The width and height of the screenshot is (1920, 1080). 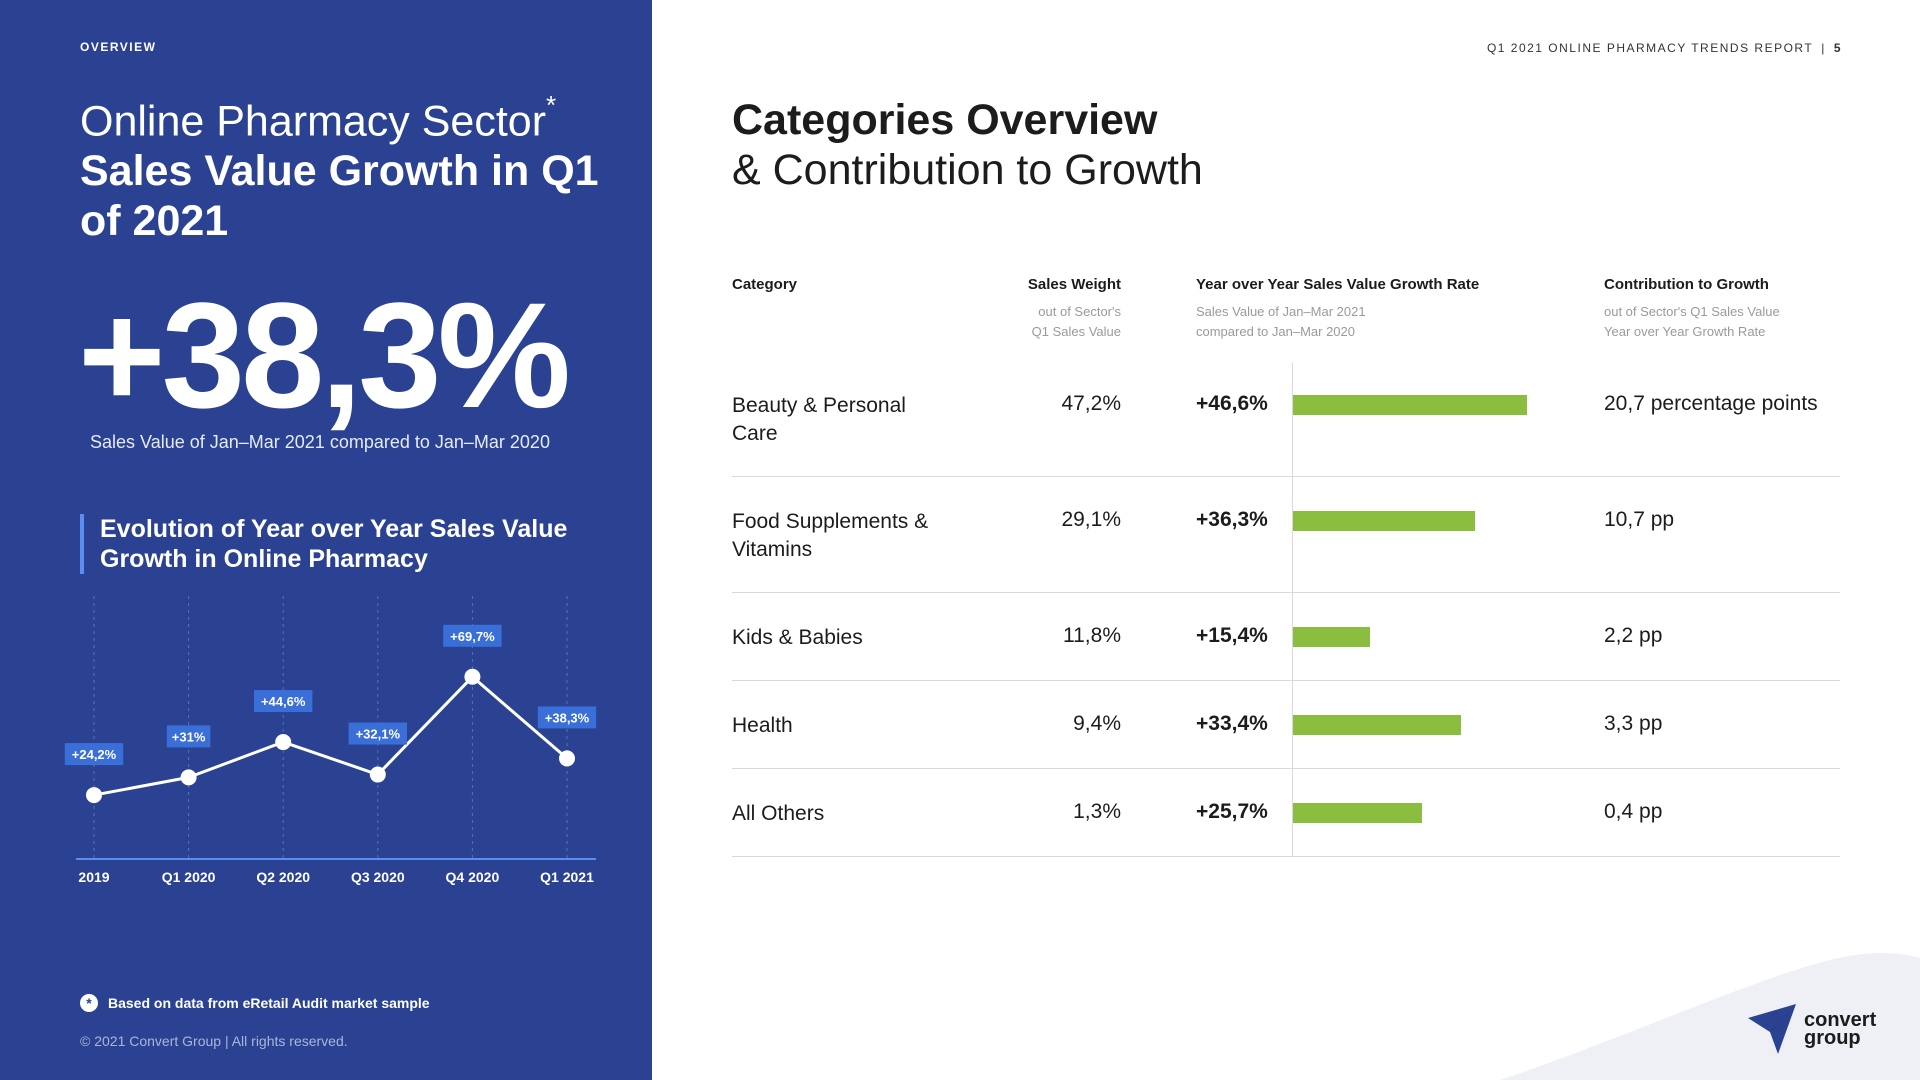 What do you see at coordinates (1639, 519) in the screenshot?
I see `row-contribution: 10,7 pp` at bounding box center [1639, 519].